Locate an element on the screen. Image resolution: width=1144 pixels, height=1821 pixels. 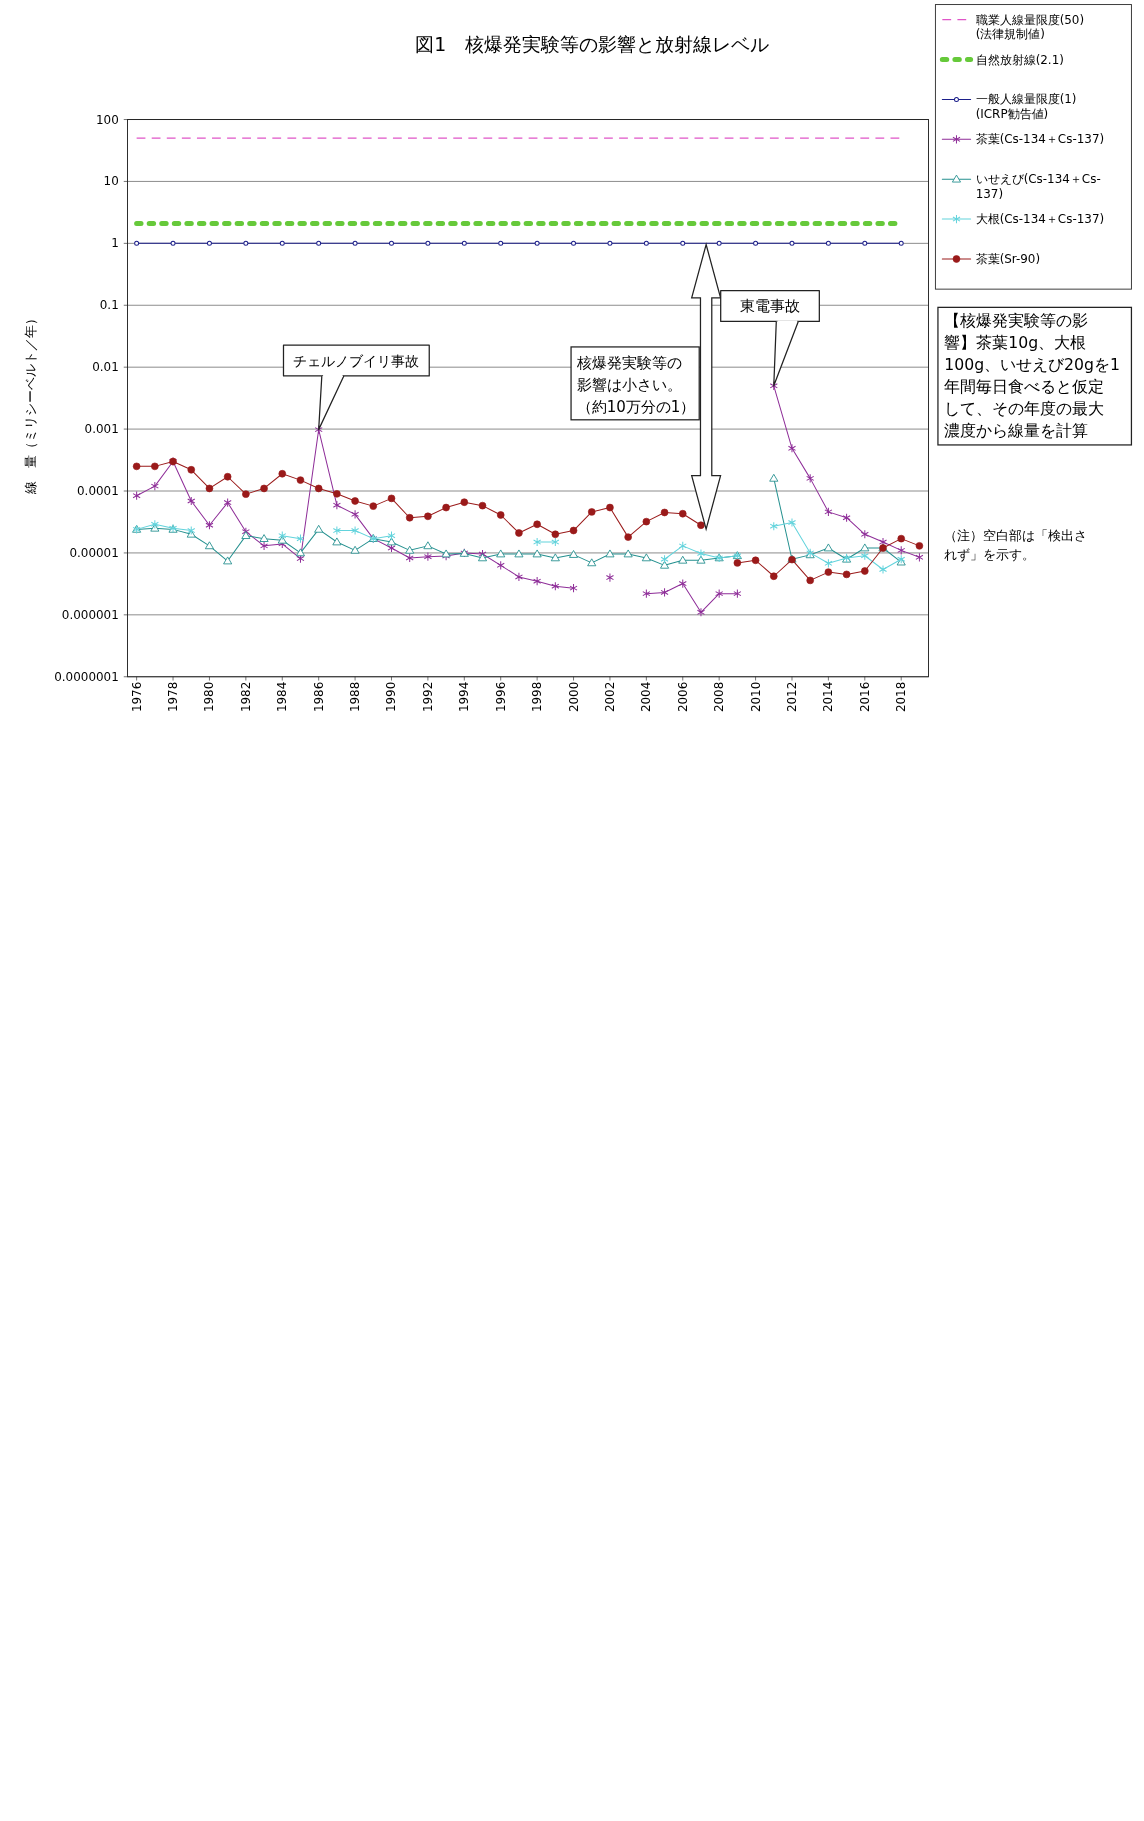
chart-title: 図1 核爆発実験等の影響と放射線レベル is located at coordinates (592, 44).